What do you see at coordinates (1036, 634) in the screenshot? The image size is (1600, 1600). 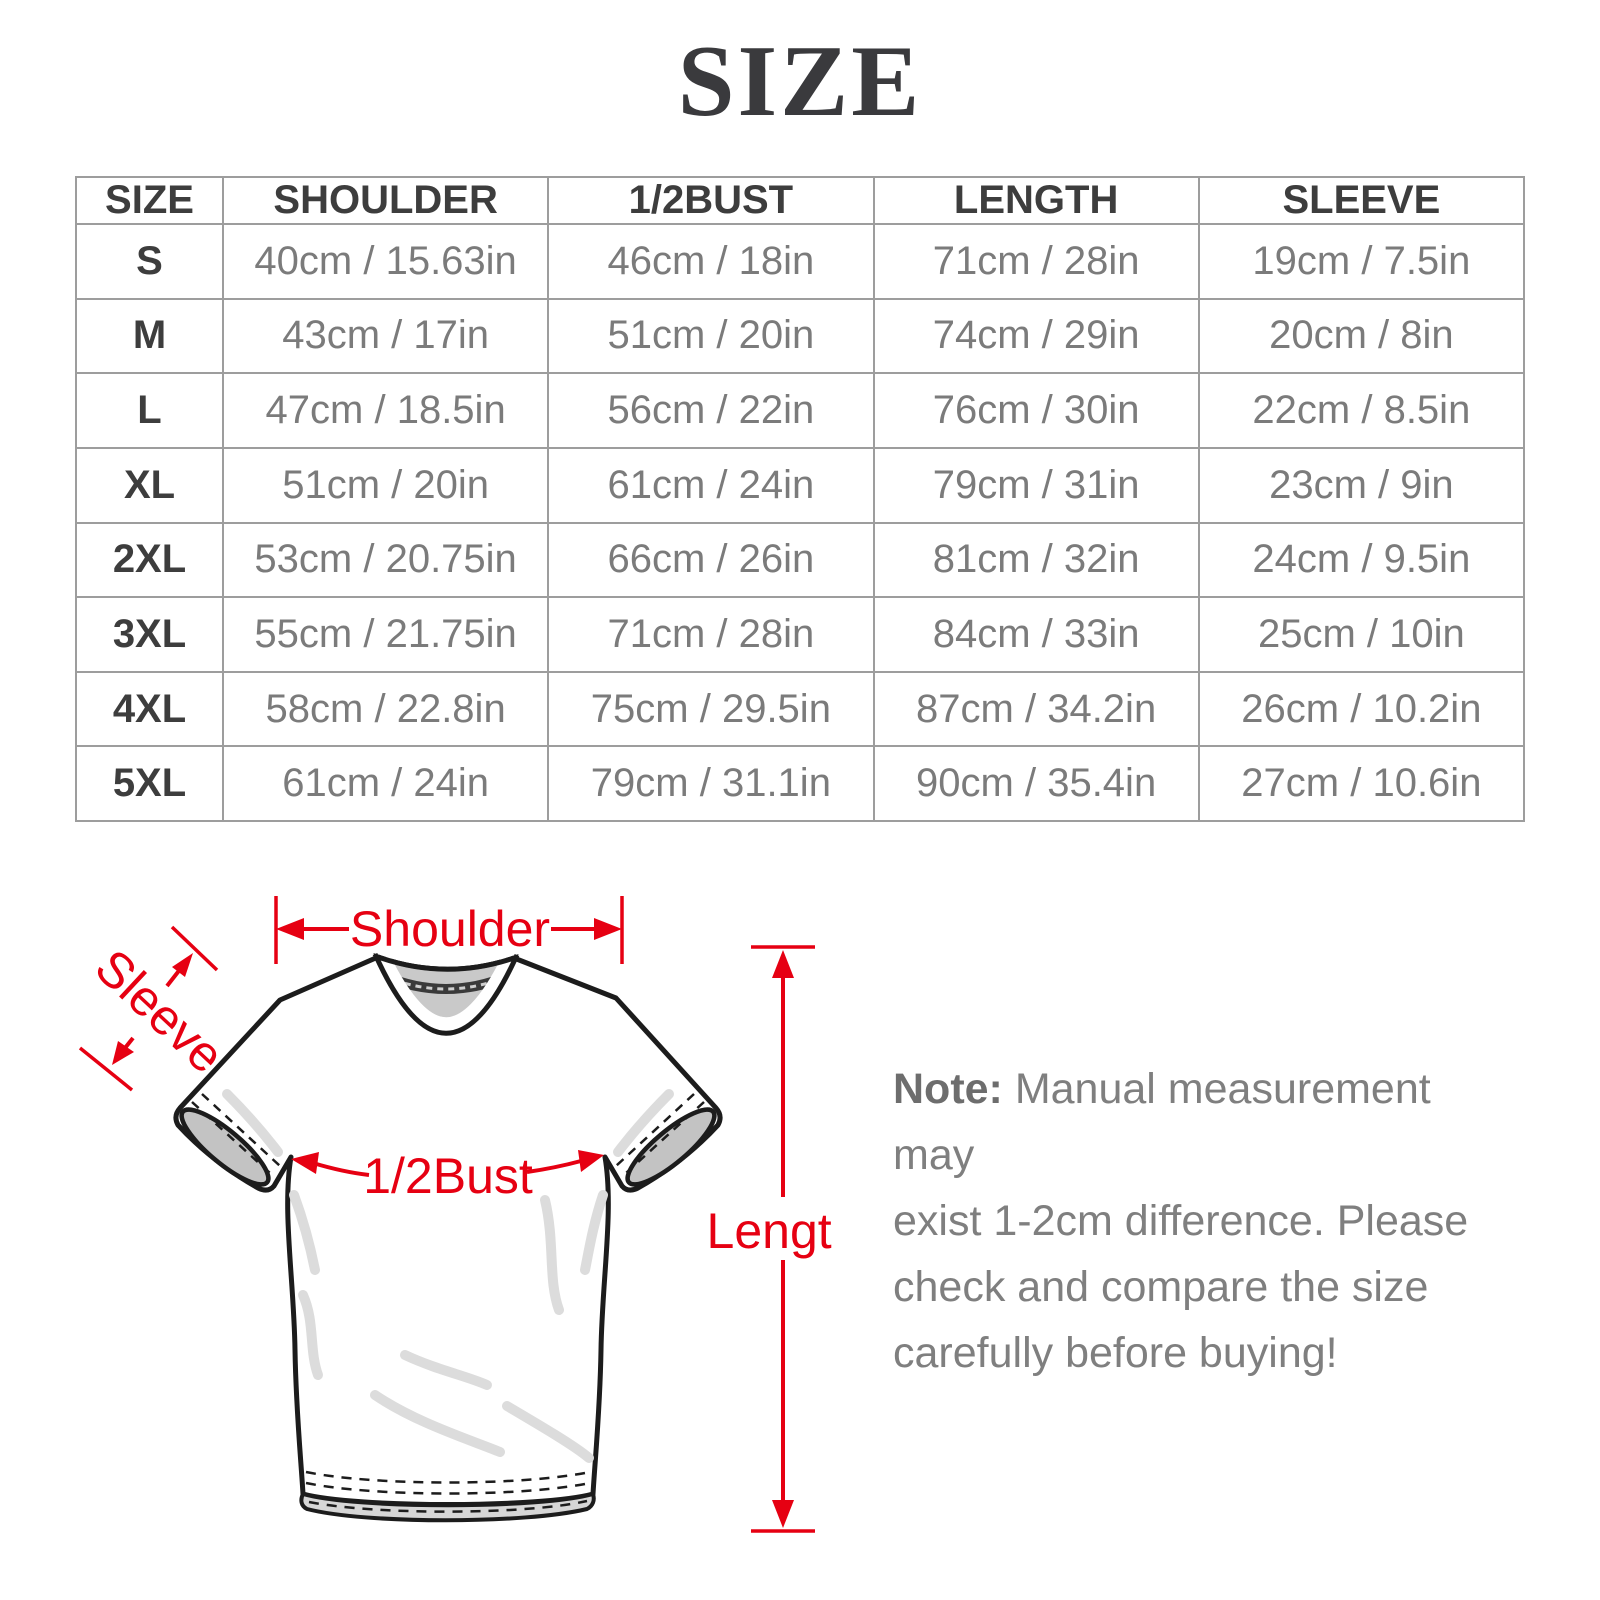 I see `length-value: 84cm / 33in` at bounding box center [1036, 634].